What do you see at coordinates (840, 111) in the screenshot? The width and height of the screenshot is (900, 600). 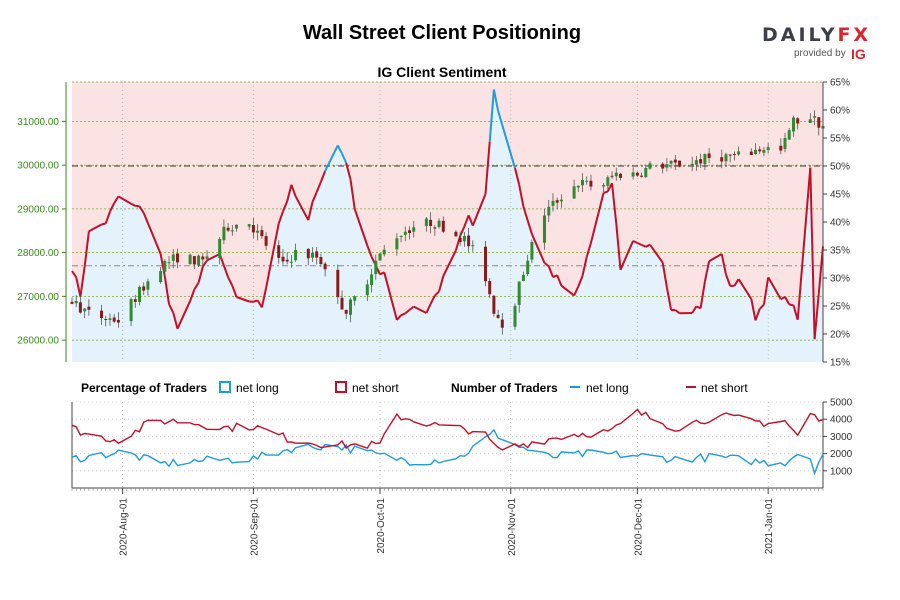 I see `percent-tick-label: 60%` at bounding box center [840, 111].